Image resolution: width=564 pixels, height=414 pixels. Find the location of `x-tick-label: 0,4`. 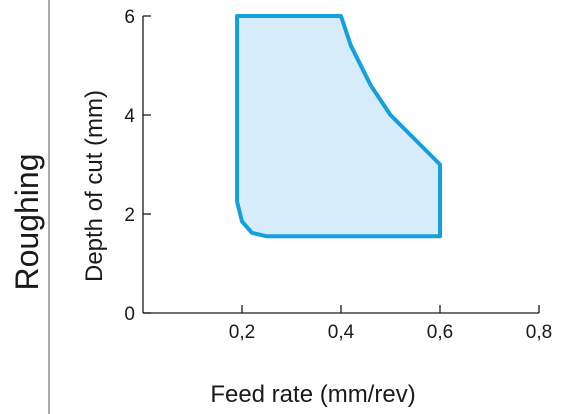

x-tick-label: 0,4 is located at coordinates (341, 332).